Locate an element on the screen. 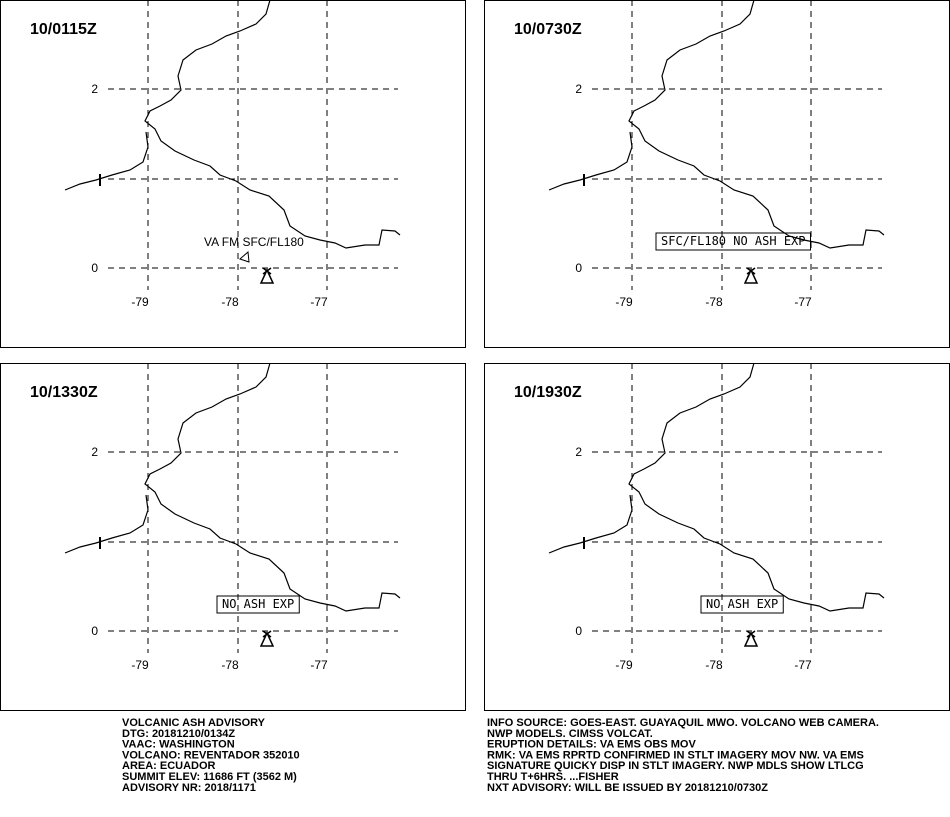 The height and width of the screenshot is (817, 950). ash-annotation: SFC/FL180 NO ASH EXP is located at coordinates (733, 241).